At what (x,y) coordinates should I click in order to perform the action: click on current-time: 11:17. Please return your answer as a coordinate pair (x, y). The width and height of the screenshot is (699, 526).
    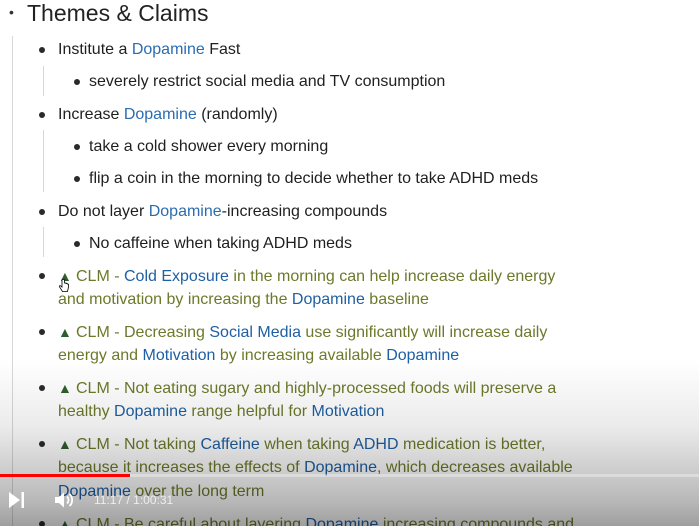
    Looking at the image, I should click on (109, 500).